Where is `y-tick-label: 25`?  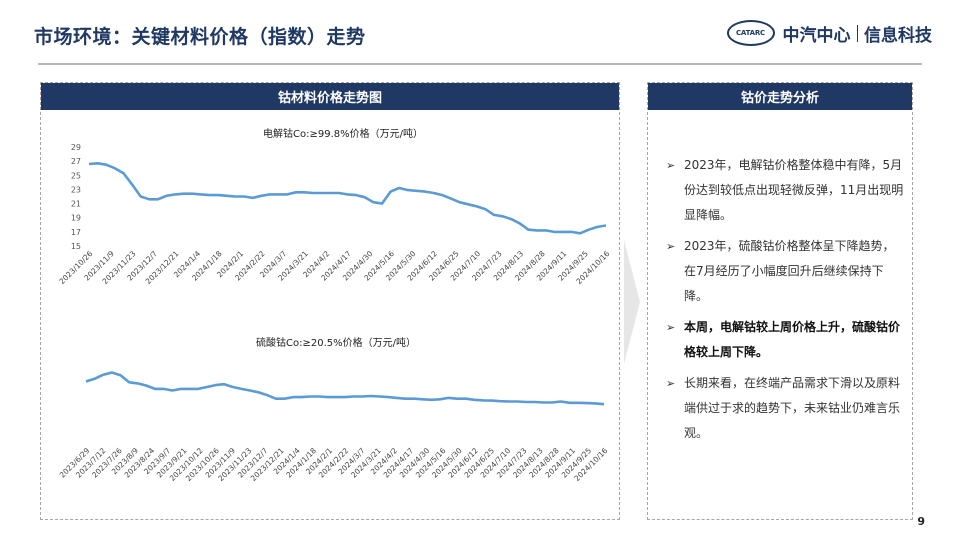 y-tick-label: 25 is located at coordinates (76, 175).